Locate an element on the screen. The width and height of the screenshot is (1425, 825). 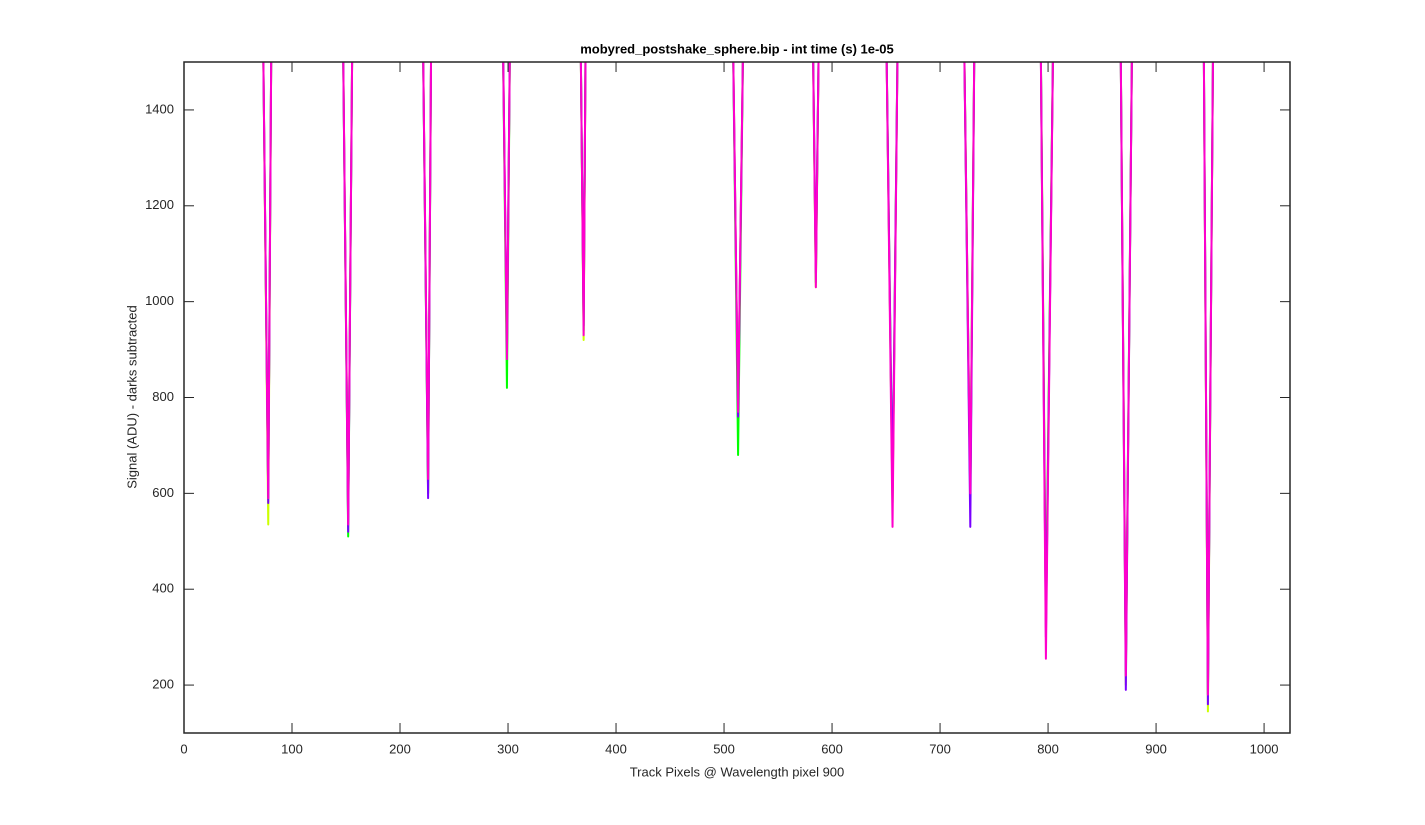
x-tick-label: 200 is located at coordinates (400, 748).